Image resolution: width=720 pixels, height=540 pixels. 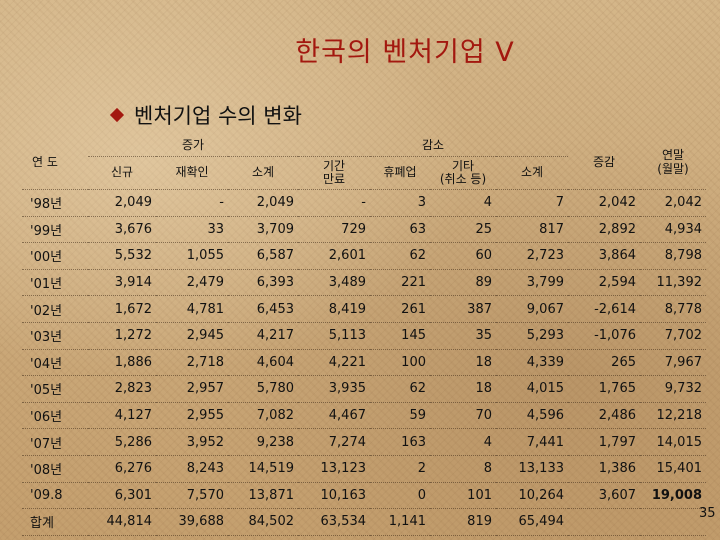 What do you see at coordinates (117, 115) in the screenshot?
I see `diamond-bullet-icon` at bounding box center [117, 115].